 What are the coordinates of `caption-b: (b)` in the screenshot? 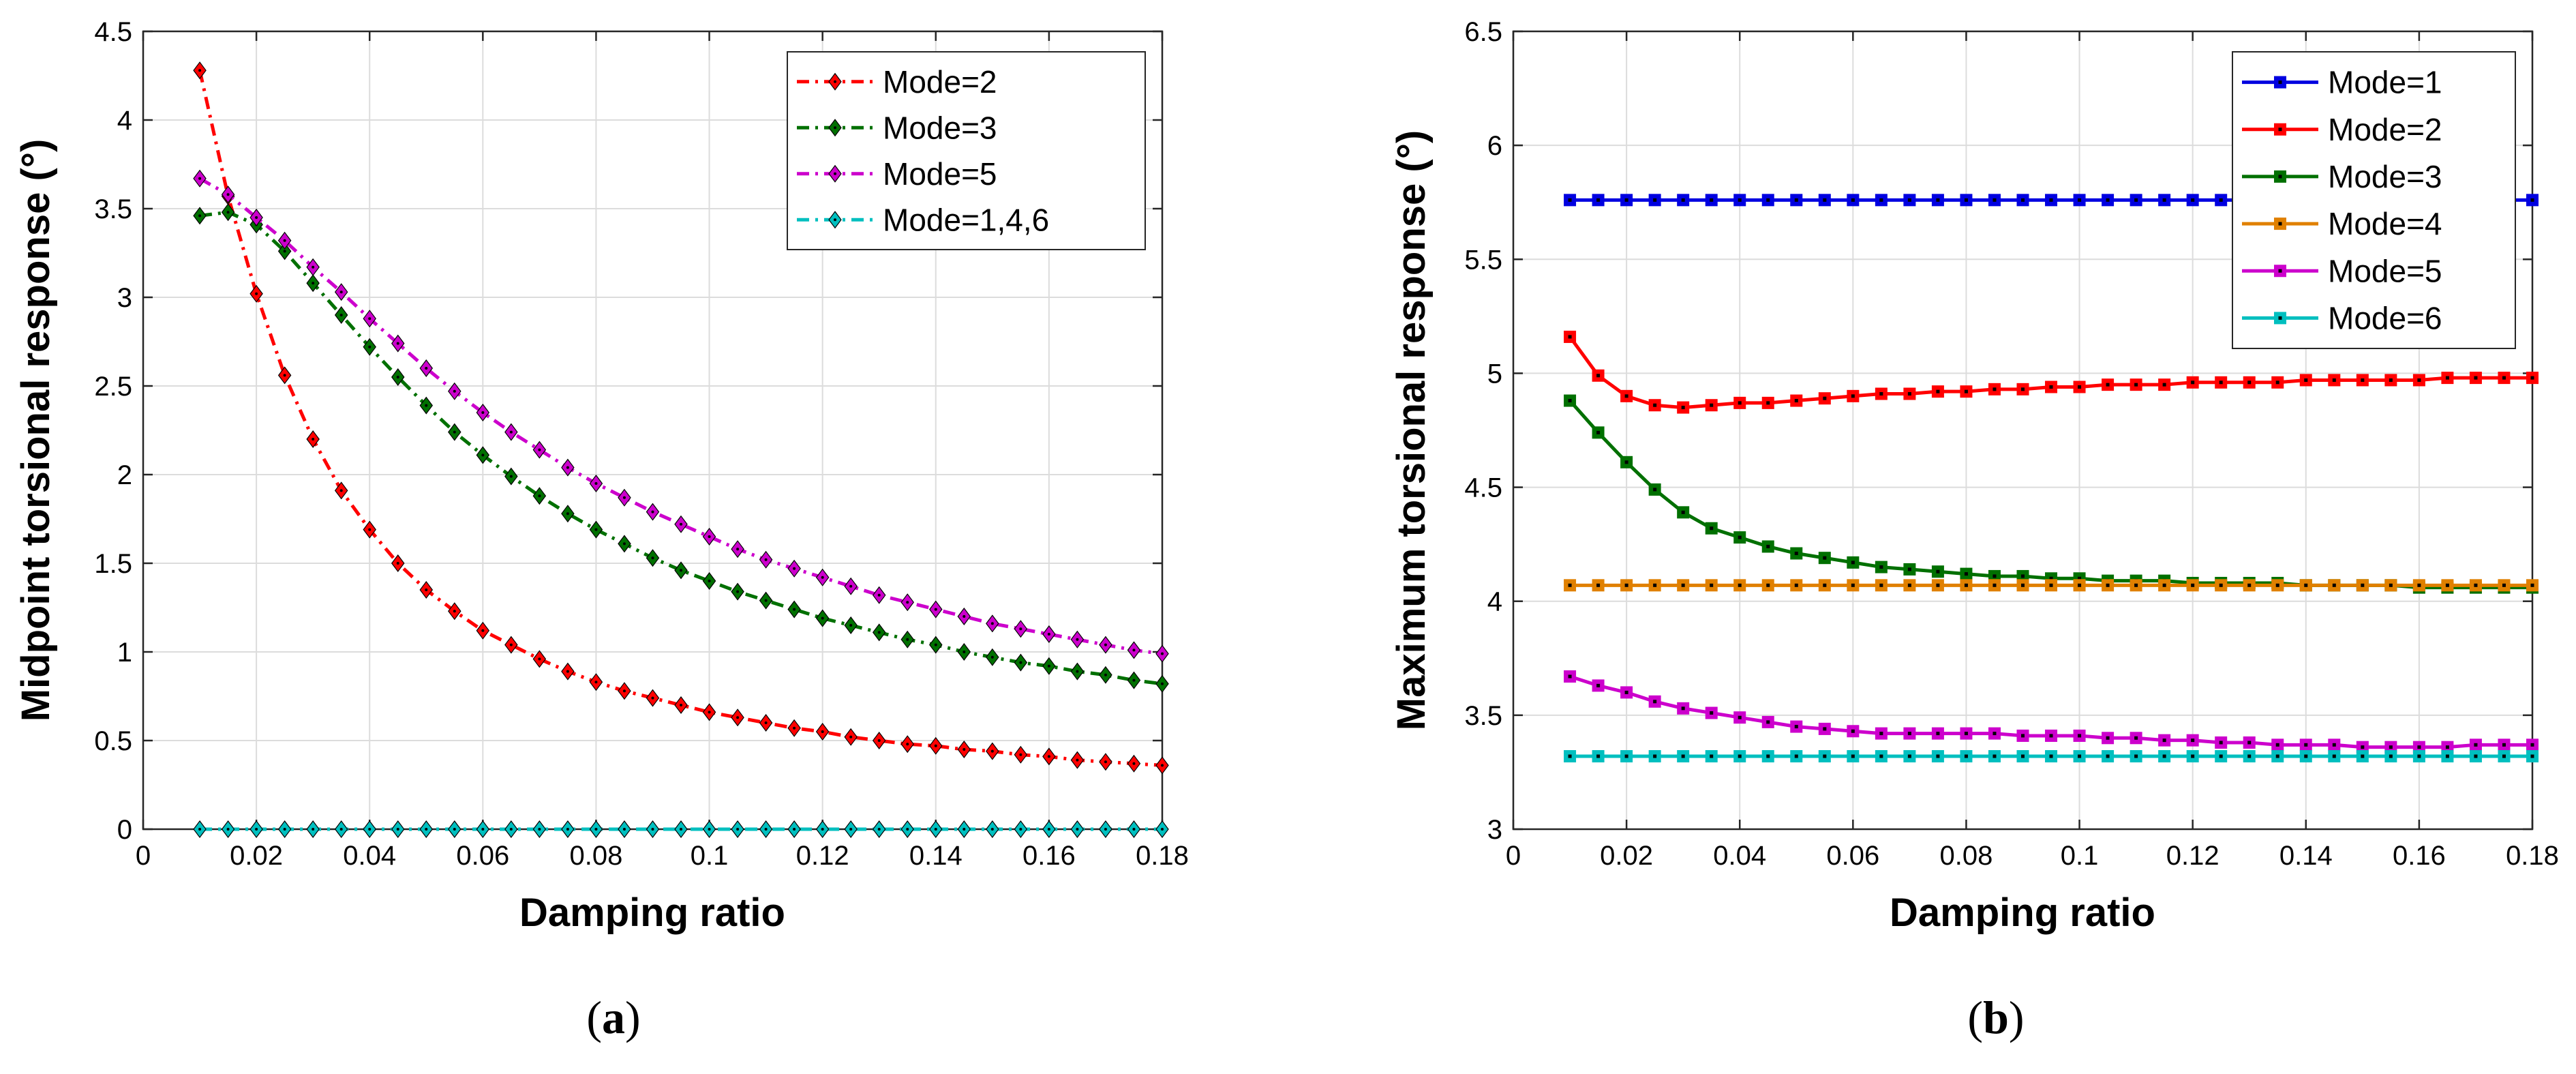 It's located at (1995, 1017).